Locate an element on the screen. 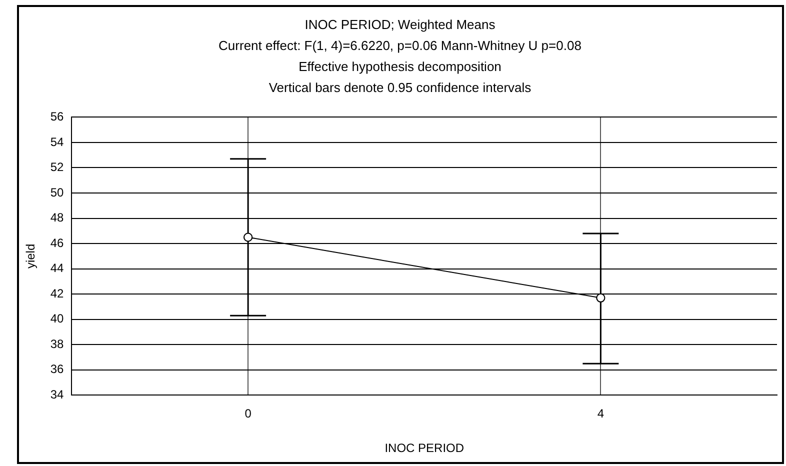 The image size is (786, 466). x-tick-label: 0 is located at coordinates (248, 413).